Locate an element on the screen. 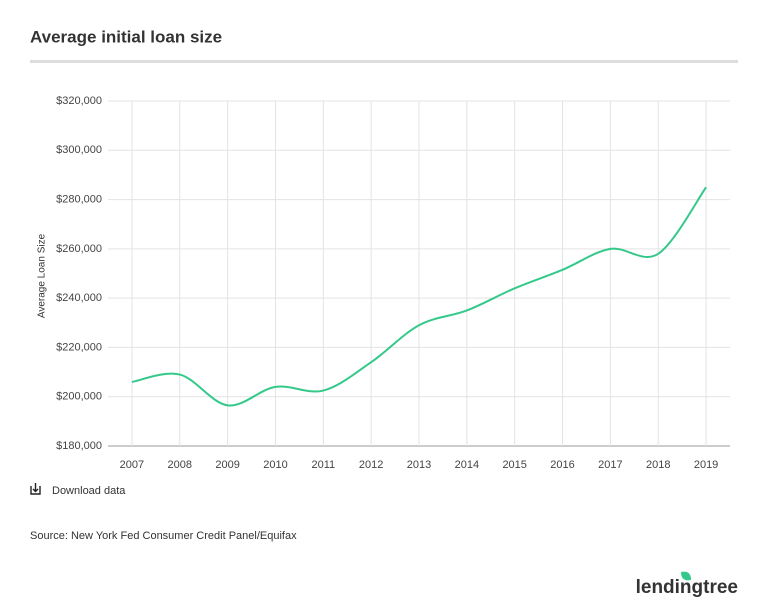 The image size is (768, 614). logo: lendingtree is located at coordinates (687, 587).